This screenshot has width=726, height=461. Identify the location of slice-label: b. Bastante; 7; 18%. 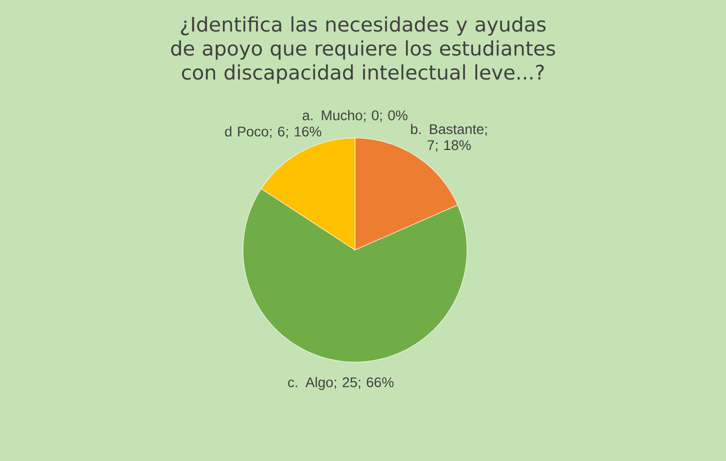
(449, 138).